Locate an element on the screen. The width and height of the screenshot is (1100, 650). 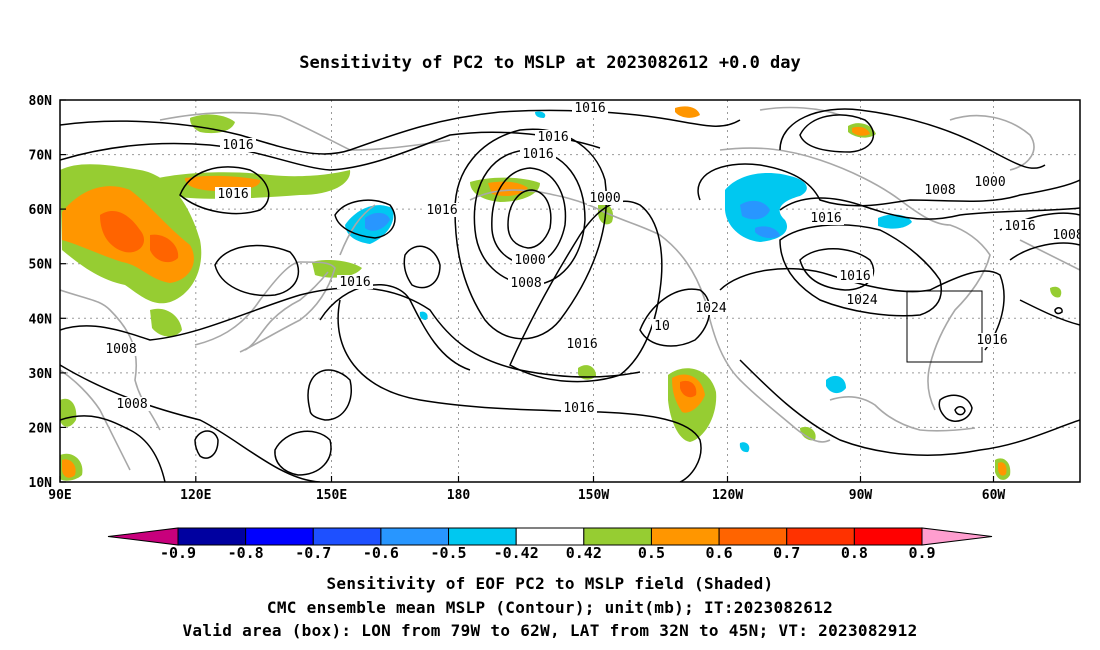
lon-label: 120W is located at coordinates (727, 495).